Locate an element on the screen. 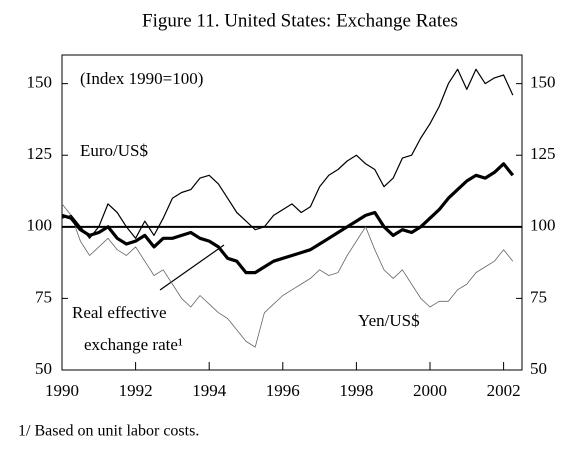  x-tick-label: 1992 is located at coordinates (136, 390).